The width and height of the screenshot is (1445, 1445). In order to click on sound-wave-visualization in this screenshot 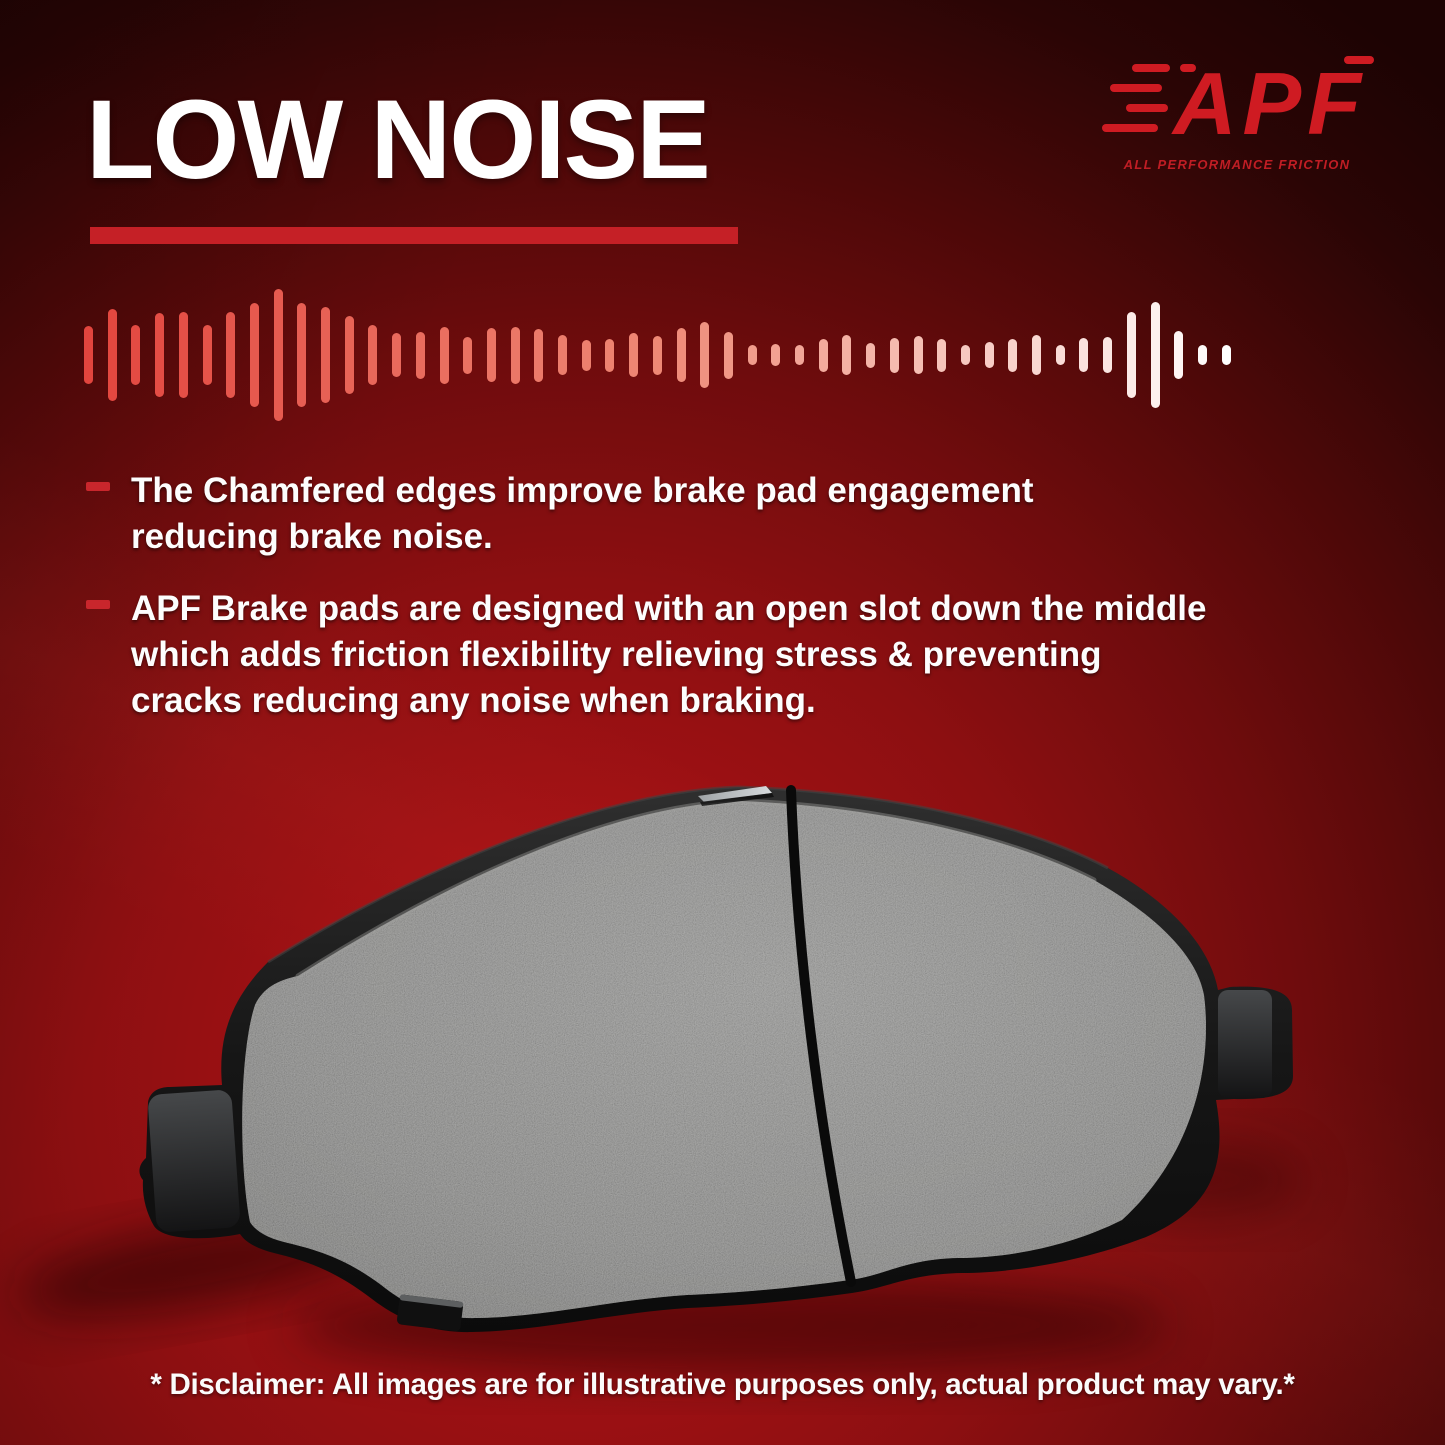, I will do `click(684, 355)`.